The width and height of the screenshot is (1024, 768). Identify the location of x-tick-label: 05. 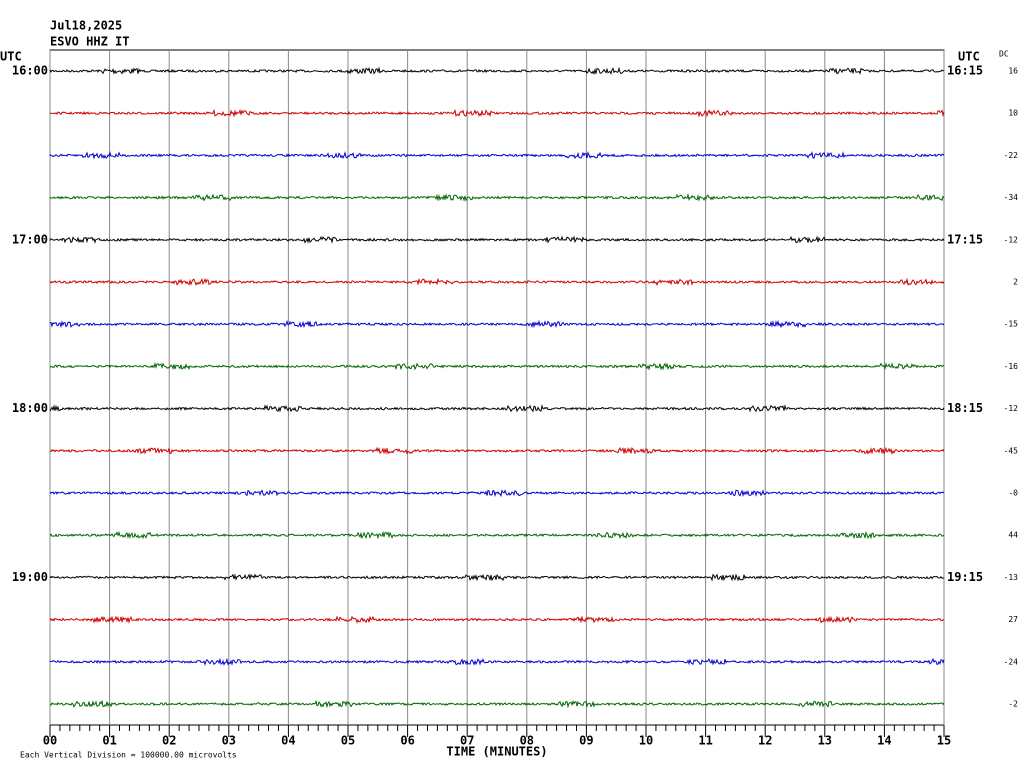
(348, 741).